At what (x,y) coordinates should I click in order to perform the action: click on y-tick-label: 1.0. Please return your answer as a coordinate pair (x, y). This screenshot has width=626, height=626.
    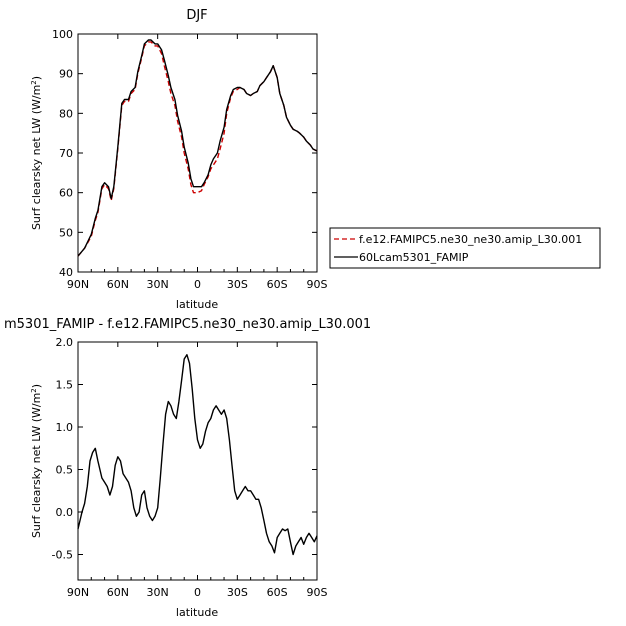
    Looking at the image, I should click on (65, 427).